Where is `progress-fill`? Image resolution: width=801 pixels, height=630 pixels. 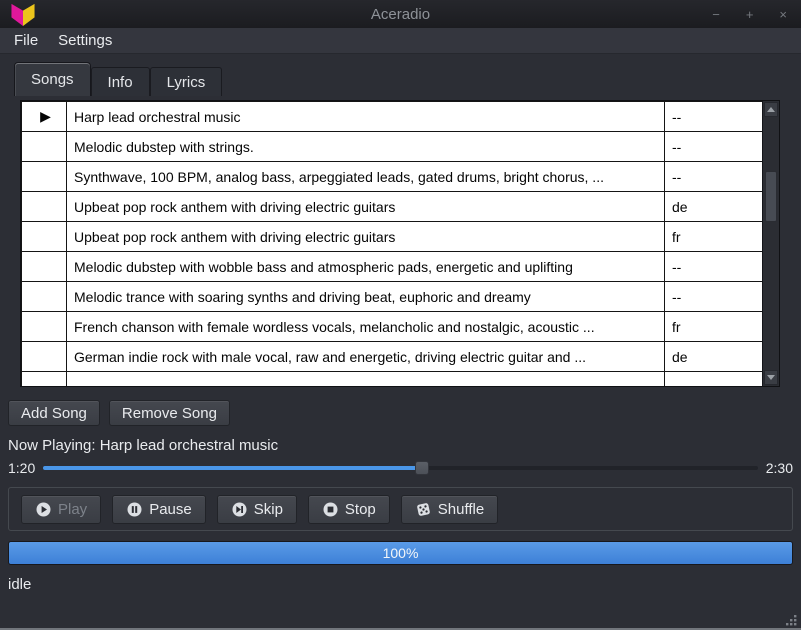 progress-fill is located at coordinates (400, 553).